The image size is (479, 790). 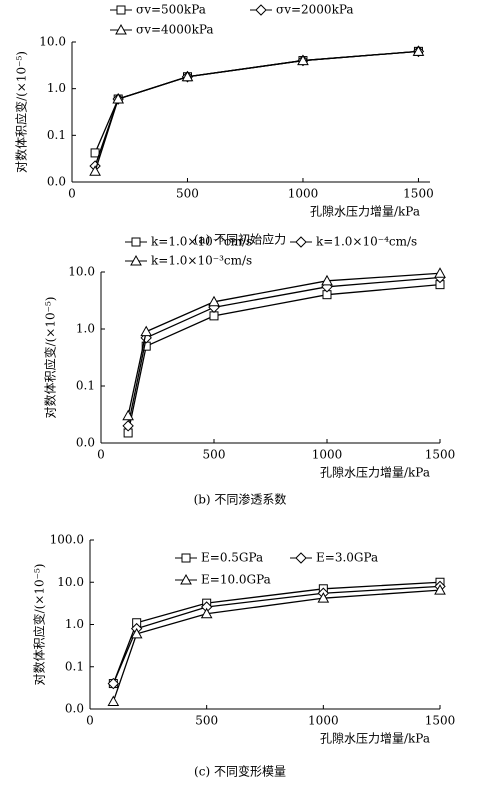 I want to click on caption: (b) 不同渗透系数, so click(x=240, y=499).